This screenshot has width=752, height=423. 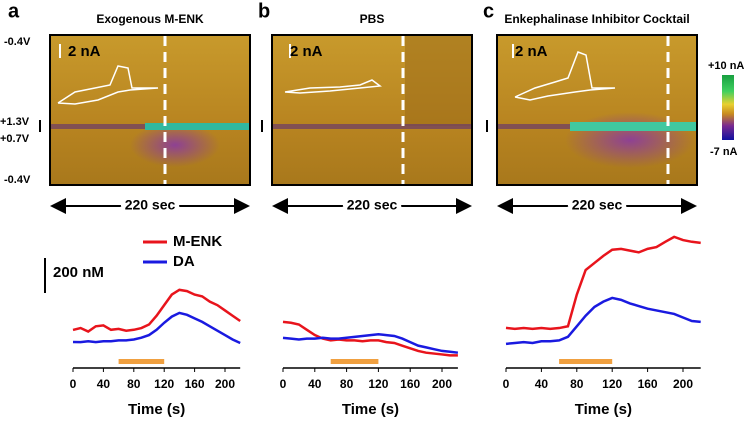 What do you see at coordinates (488, 11) in the screenshot?
I see `panel-label: c` at bounding box center [488, 11].